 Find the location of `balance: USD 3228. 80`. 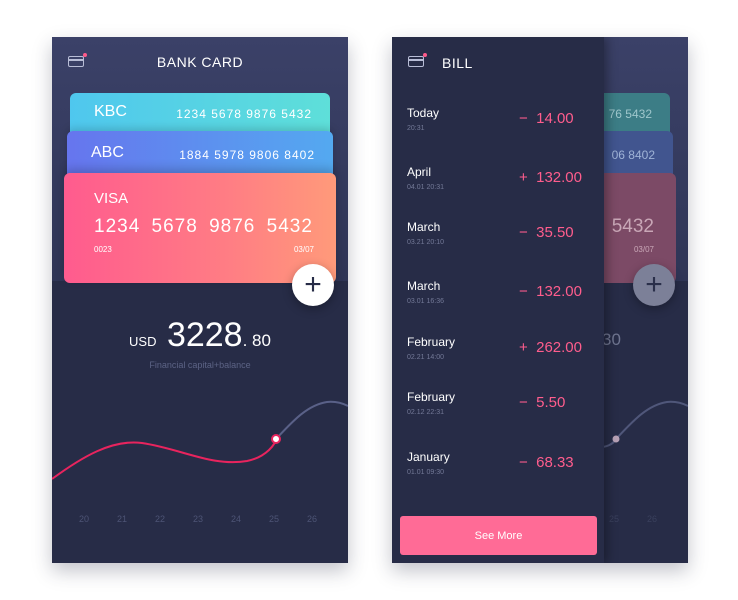

balance: USD 3228. 80 is located at coordinates (200, 335).